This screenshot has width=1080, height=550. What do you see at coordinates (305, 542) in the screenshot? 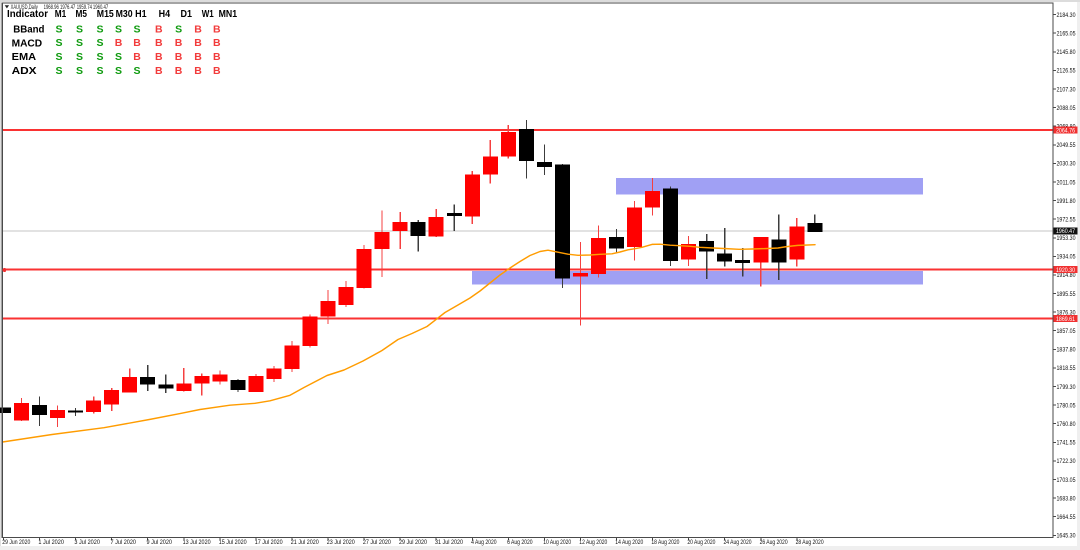
I see `svg-text: 21 Jul 2020` at bounding box center [305, 542].